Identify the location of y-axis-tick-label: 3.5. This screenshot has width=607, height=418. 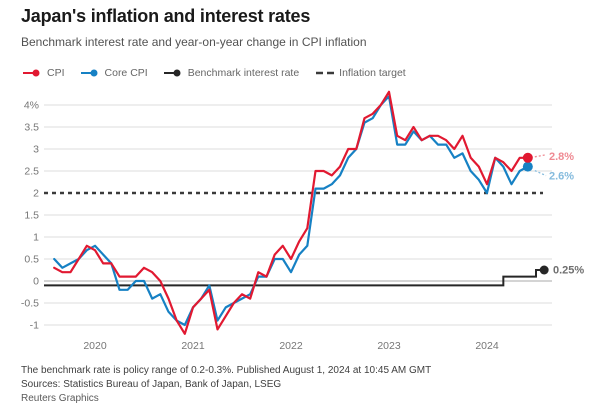
(31, 128).